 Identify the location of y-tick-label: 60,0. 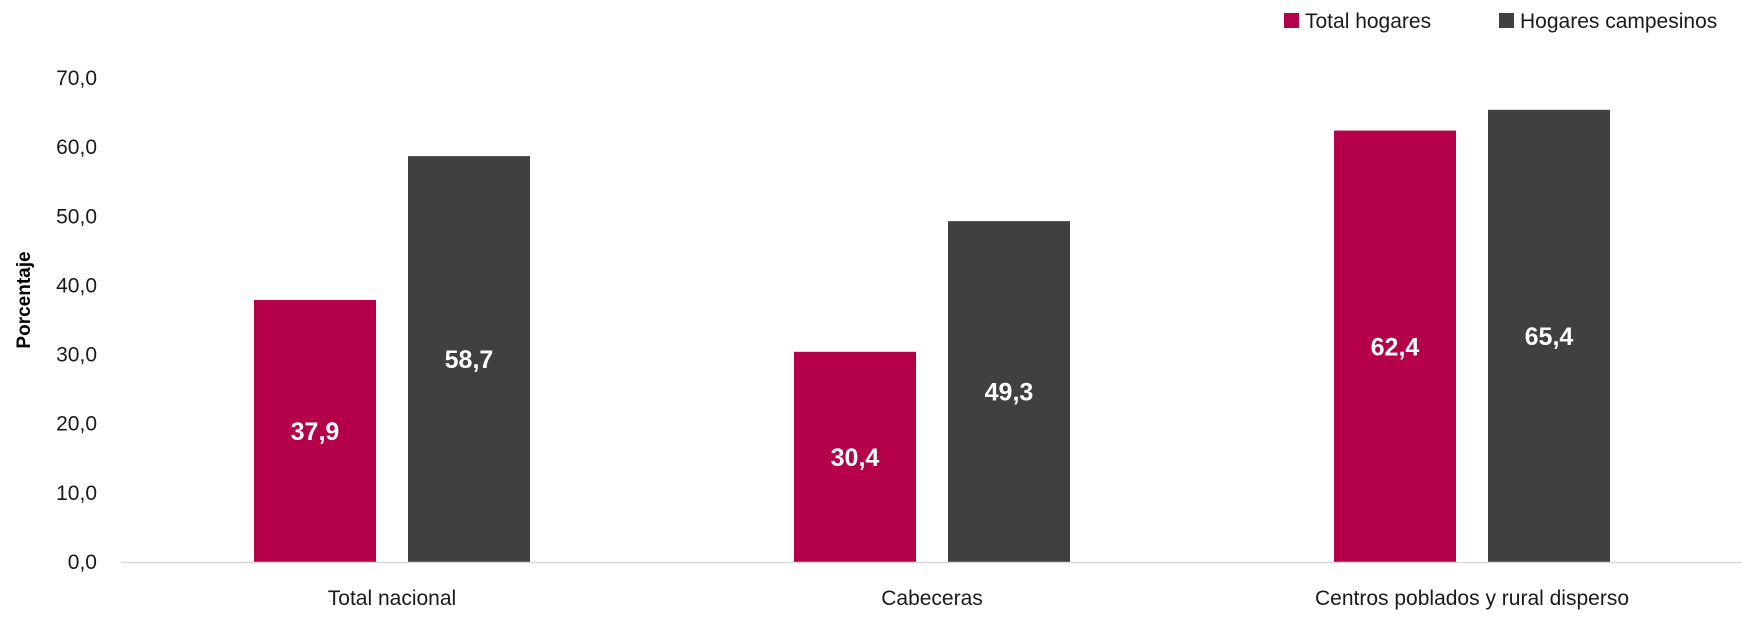
(76, 147).